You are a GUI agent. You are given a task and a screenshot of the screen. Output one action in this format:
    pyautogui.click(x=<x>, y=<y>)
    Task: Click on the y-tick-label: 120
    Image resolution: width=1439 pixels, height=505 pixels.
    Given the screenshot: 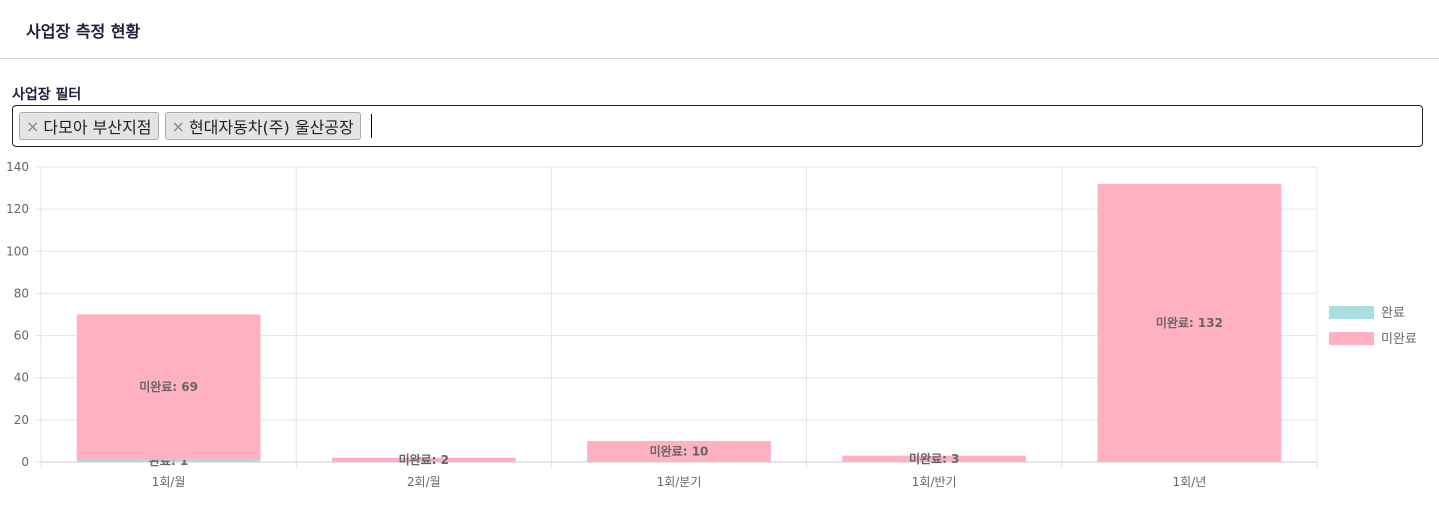 What is the action you would take?
    pyautogui.click(x=17, y=209)
    